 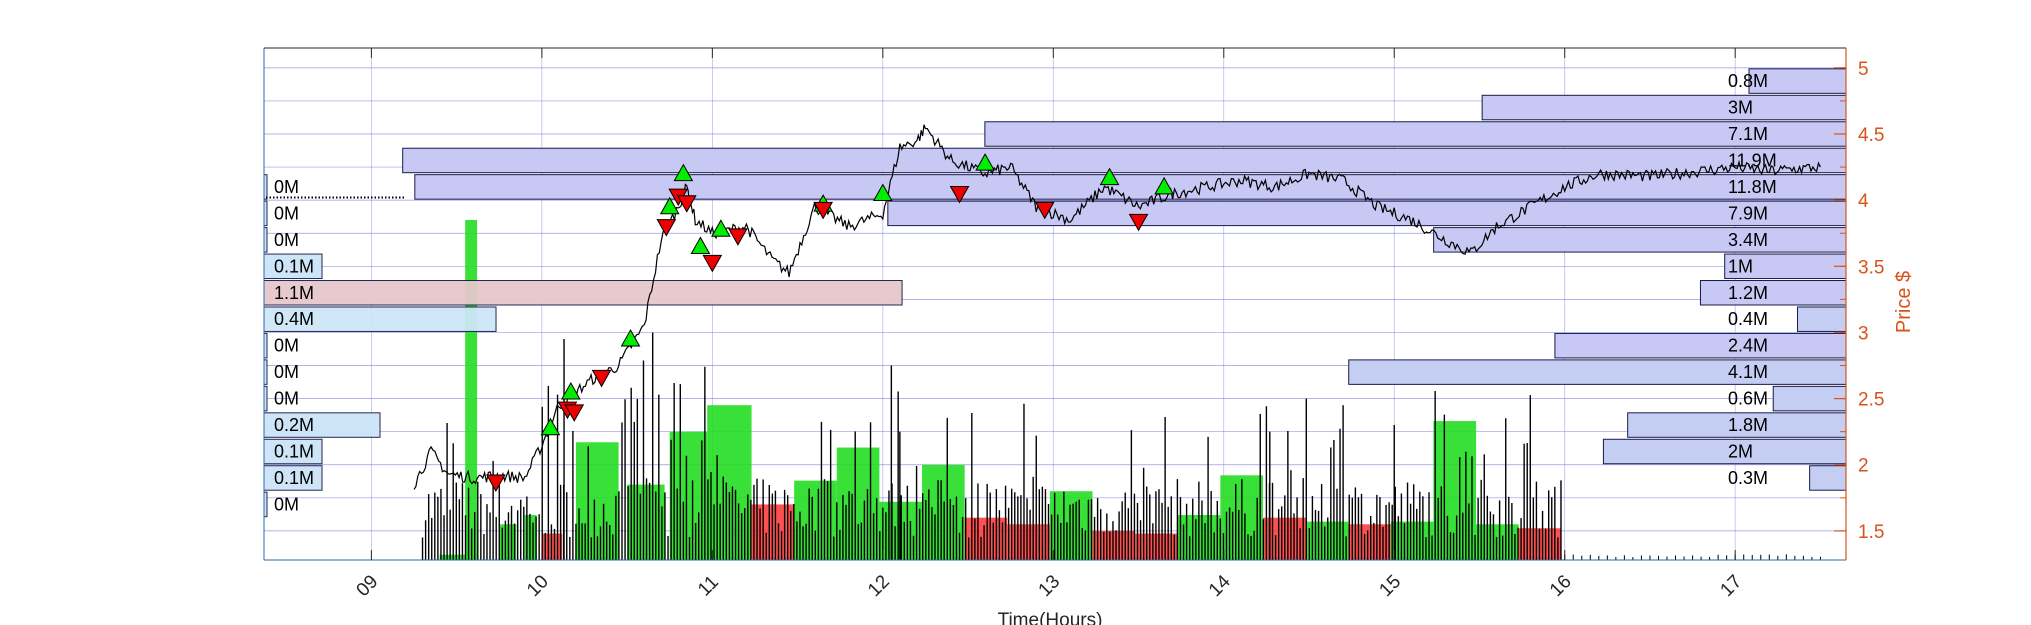 I want to click on profile-label-right: 0.6M, so click(x=1748, y=399).